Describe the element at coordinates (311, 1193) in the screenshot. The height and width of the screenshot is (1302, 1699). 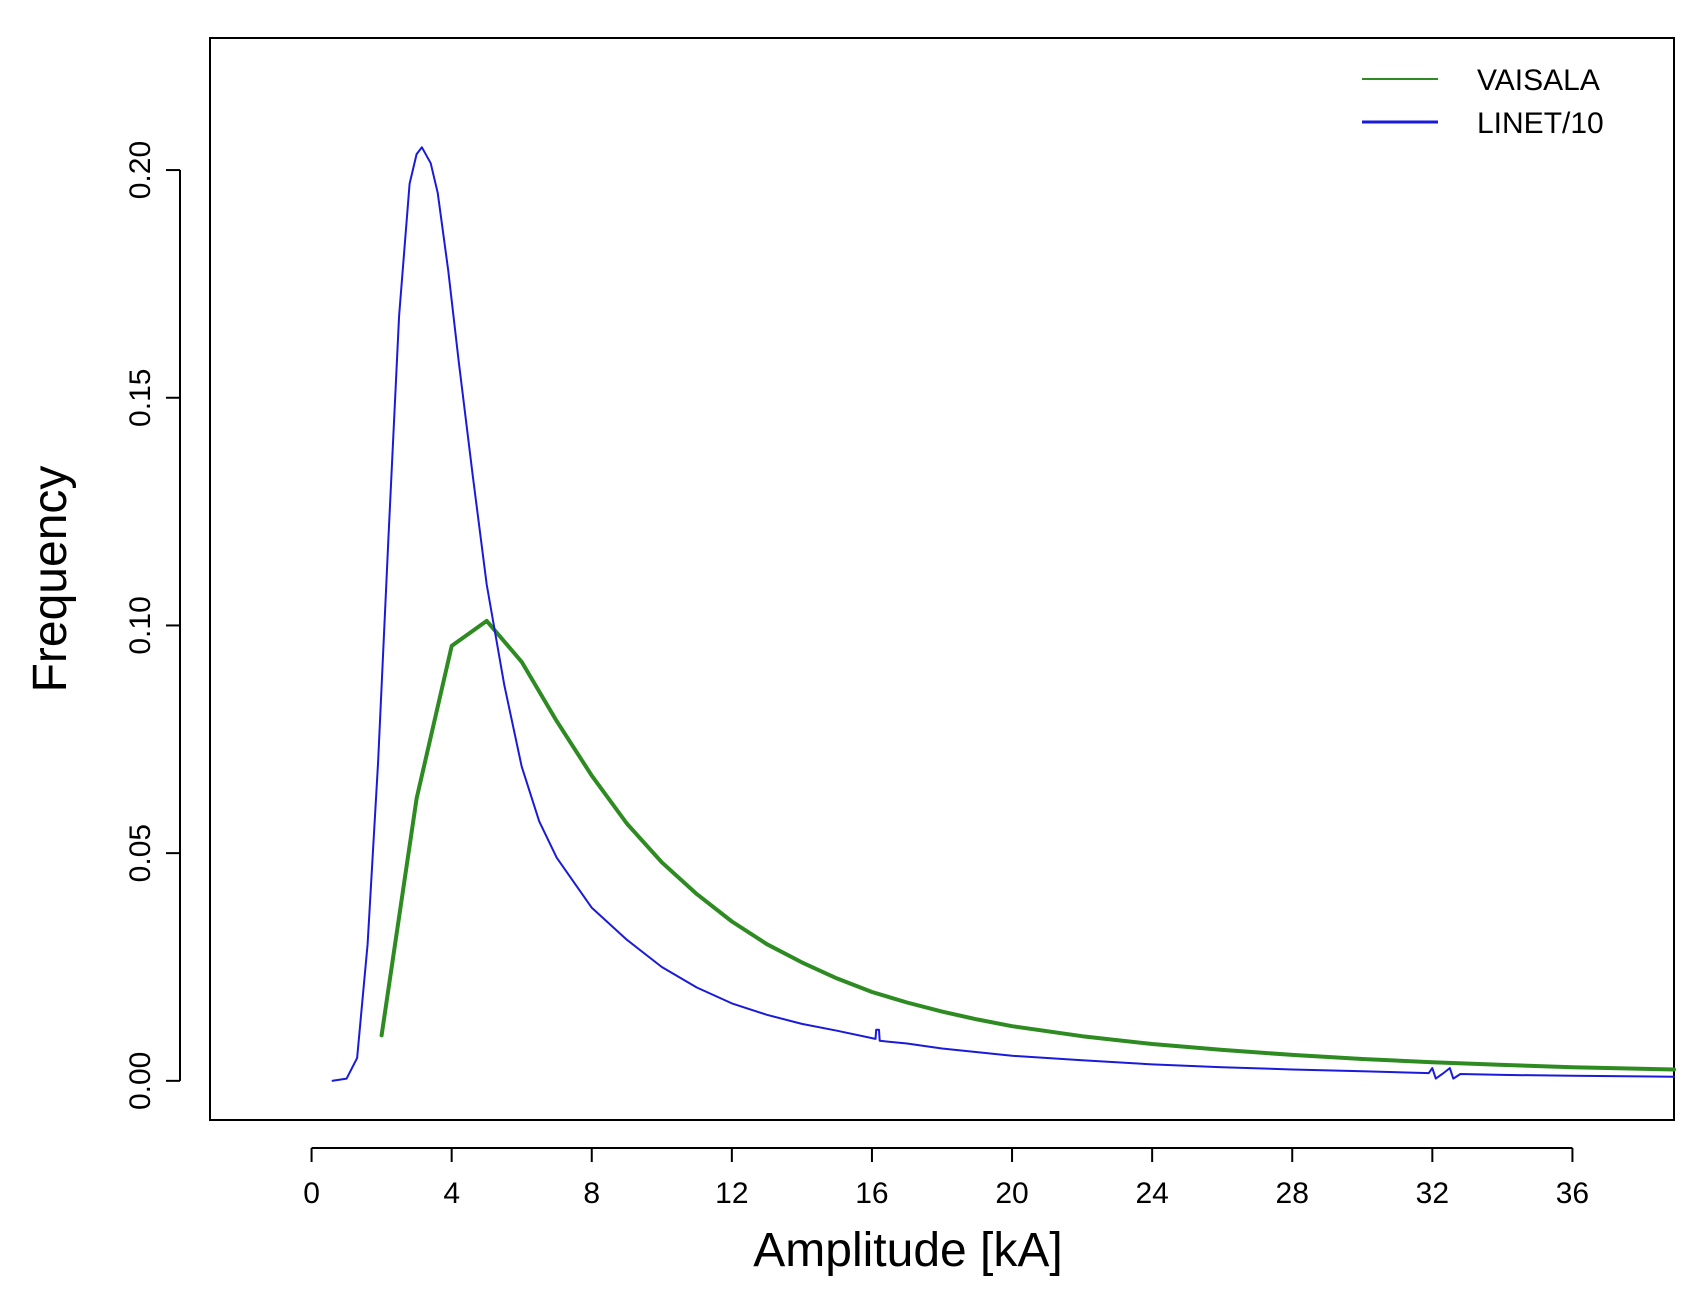
I see `x-tick-label-0: 0` at that location.